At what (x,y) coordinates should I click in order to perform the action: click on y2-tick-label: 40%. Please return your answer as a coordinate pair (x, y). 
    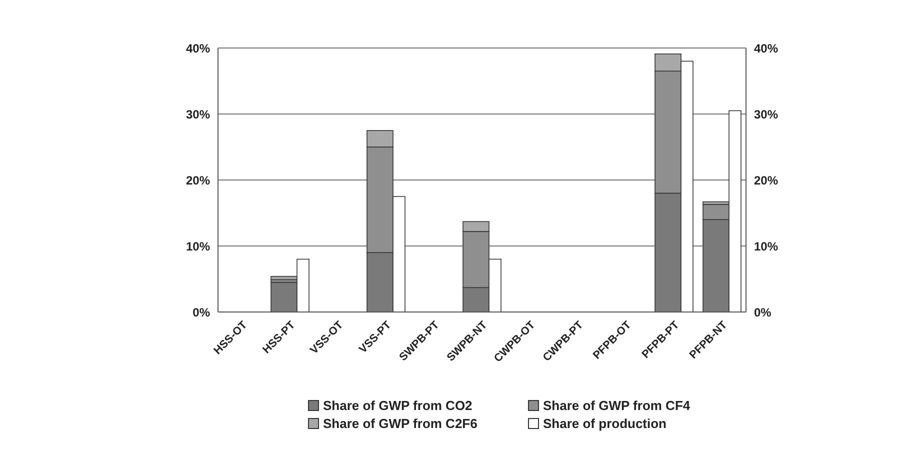
    Looking at the image, I should click on (766, 48).